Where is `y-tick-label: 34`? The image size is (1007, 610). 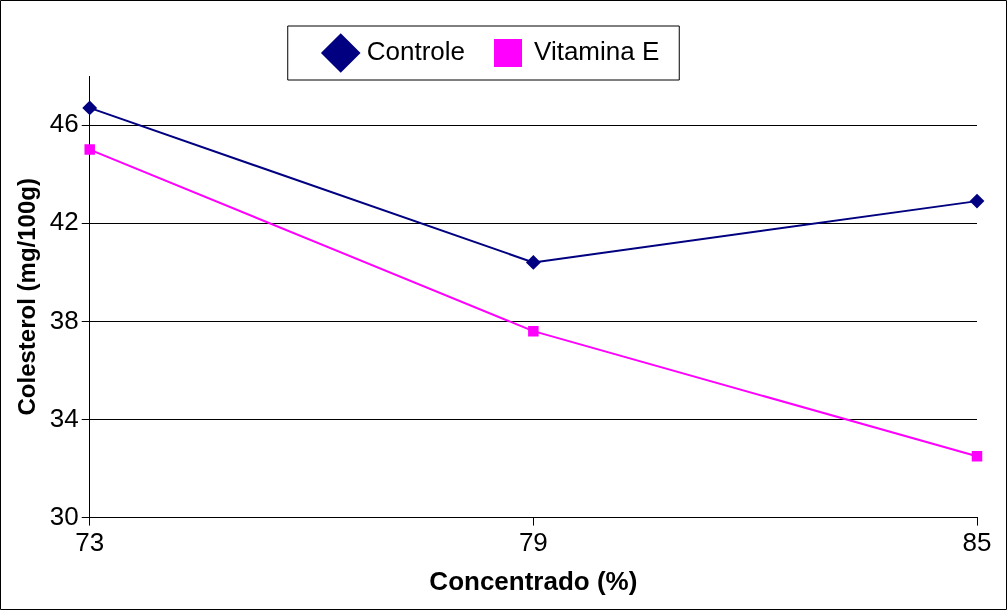 y-tick-label: 34 is located at coordinates (64, 417).